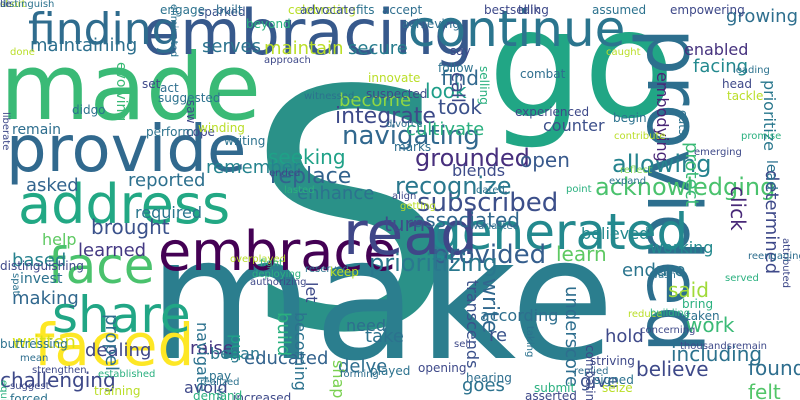 The height and width of the screenshot is (400, 800). What do you see at coordinates (218, 394) in the screenshot?
I see `cloud-word: demand` at bounding box center [218, 394].